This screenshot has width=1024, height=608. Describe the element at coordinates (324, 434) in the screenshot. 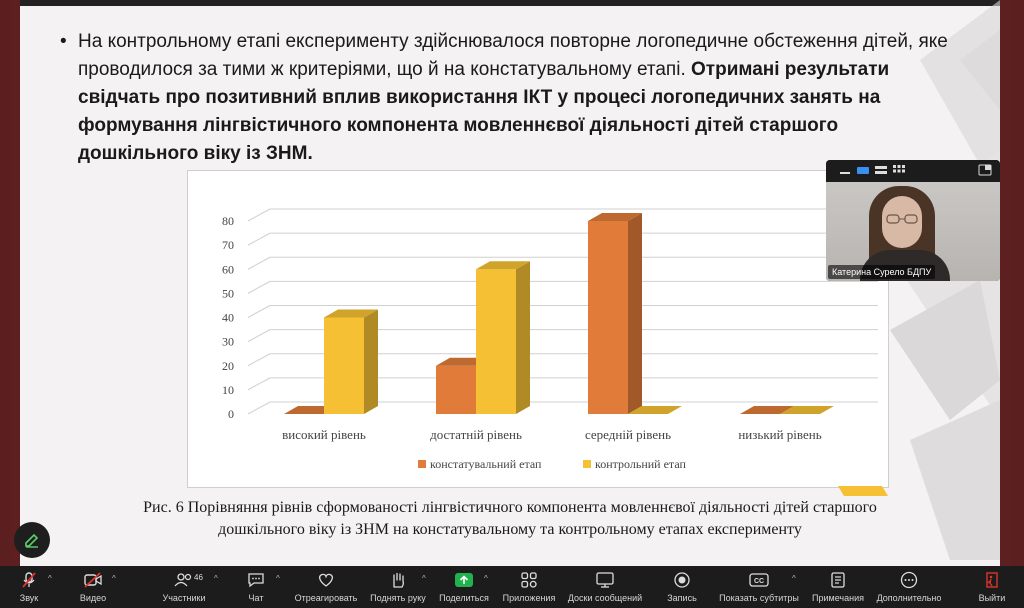

I see `x-tick-label: високий рівень` at that location.